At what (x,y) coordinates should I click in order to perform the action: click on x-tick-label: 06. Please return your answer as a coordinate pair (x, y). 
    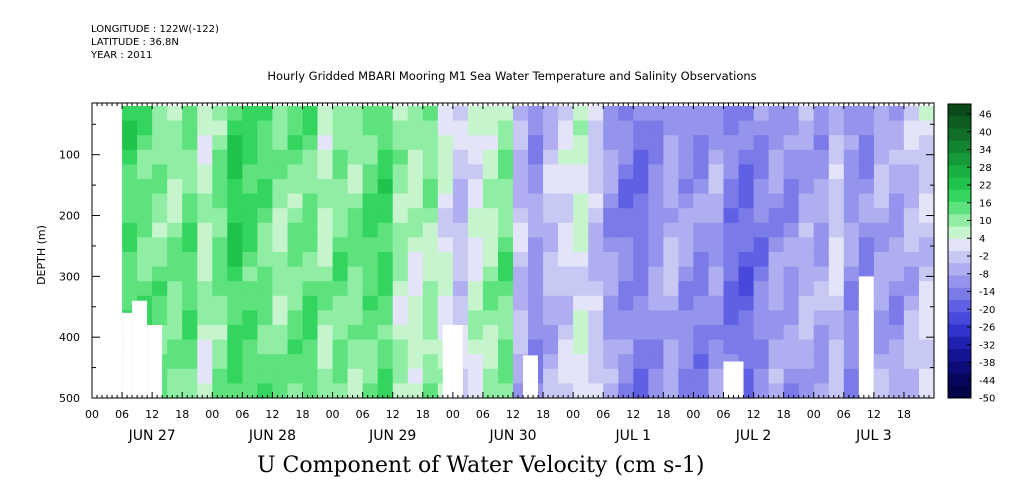
    Looking at the image, I should click on (603, 414).